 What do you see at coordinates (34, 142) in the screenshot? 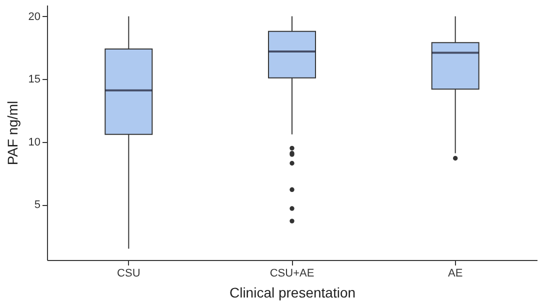
I see `y-tick-label: 10` at bounding box center [34, 142].